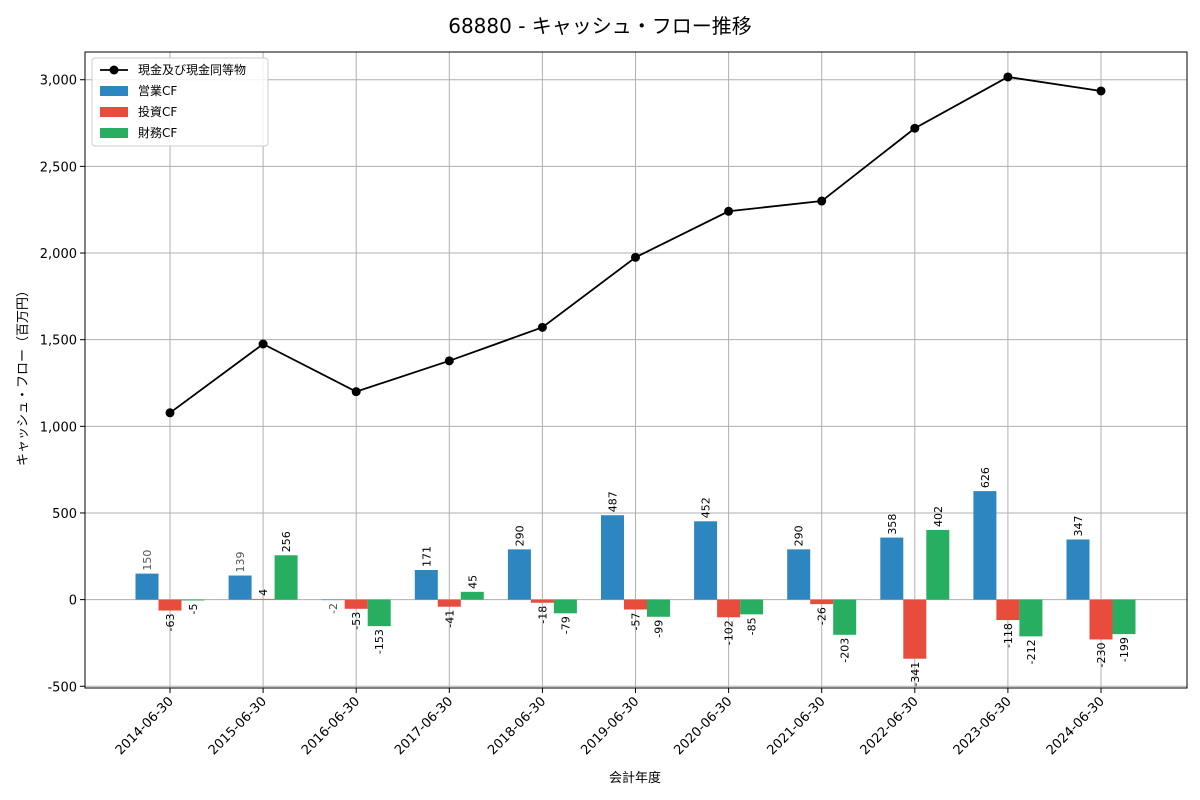 This screenshot has height=800, width=1200. I want to click on bar-data-label: 487, so click(613, 501).